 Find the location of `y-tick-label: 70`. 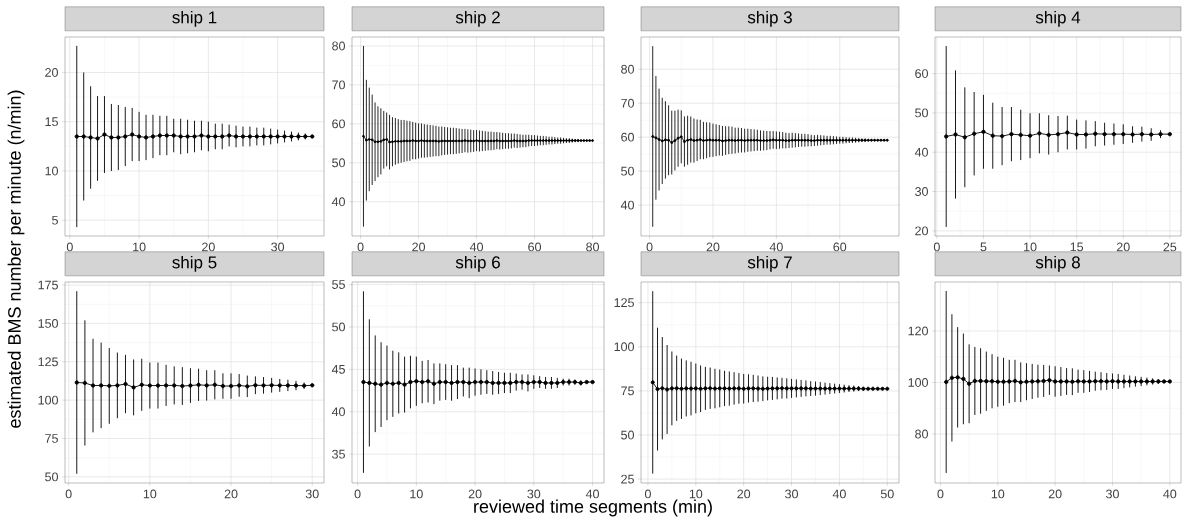

y-tick-label: 70 is located at coordinates (627, 103).